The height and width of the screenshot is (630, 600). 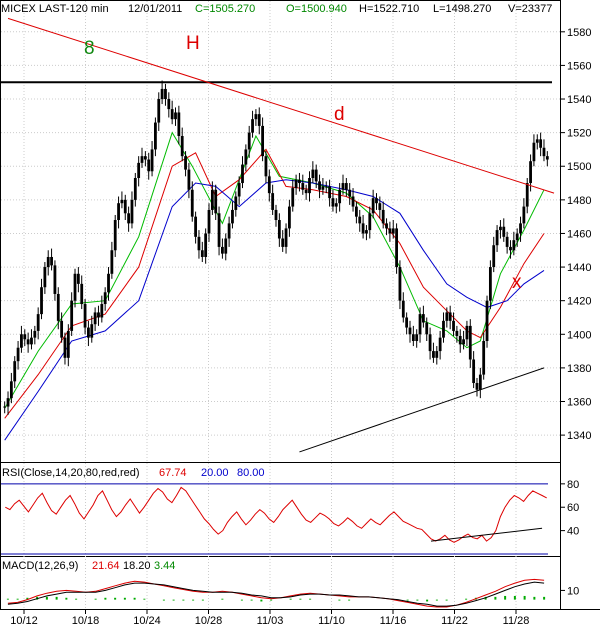 What do you see at coordinates (137, 566) in the screenshot?
I see `macd-value-2: 18.20` at bounding box center [137, 566].